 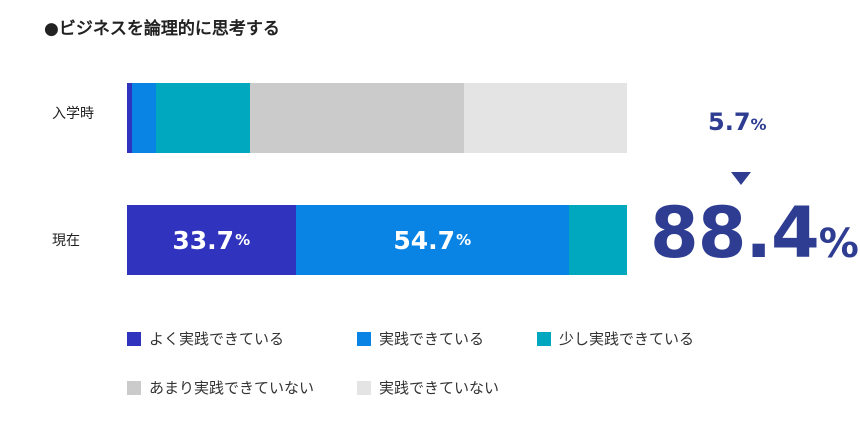 I want to click on legend-label: よく実践できている, so click(x=217, y=339).